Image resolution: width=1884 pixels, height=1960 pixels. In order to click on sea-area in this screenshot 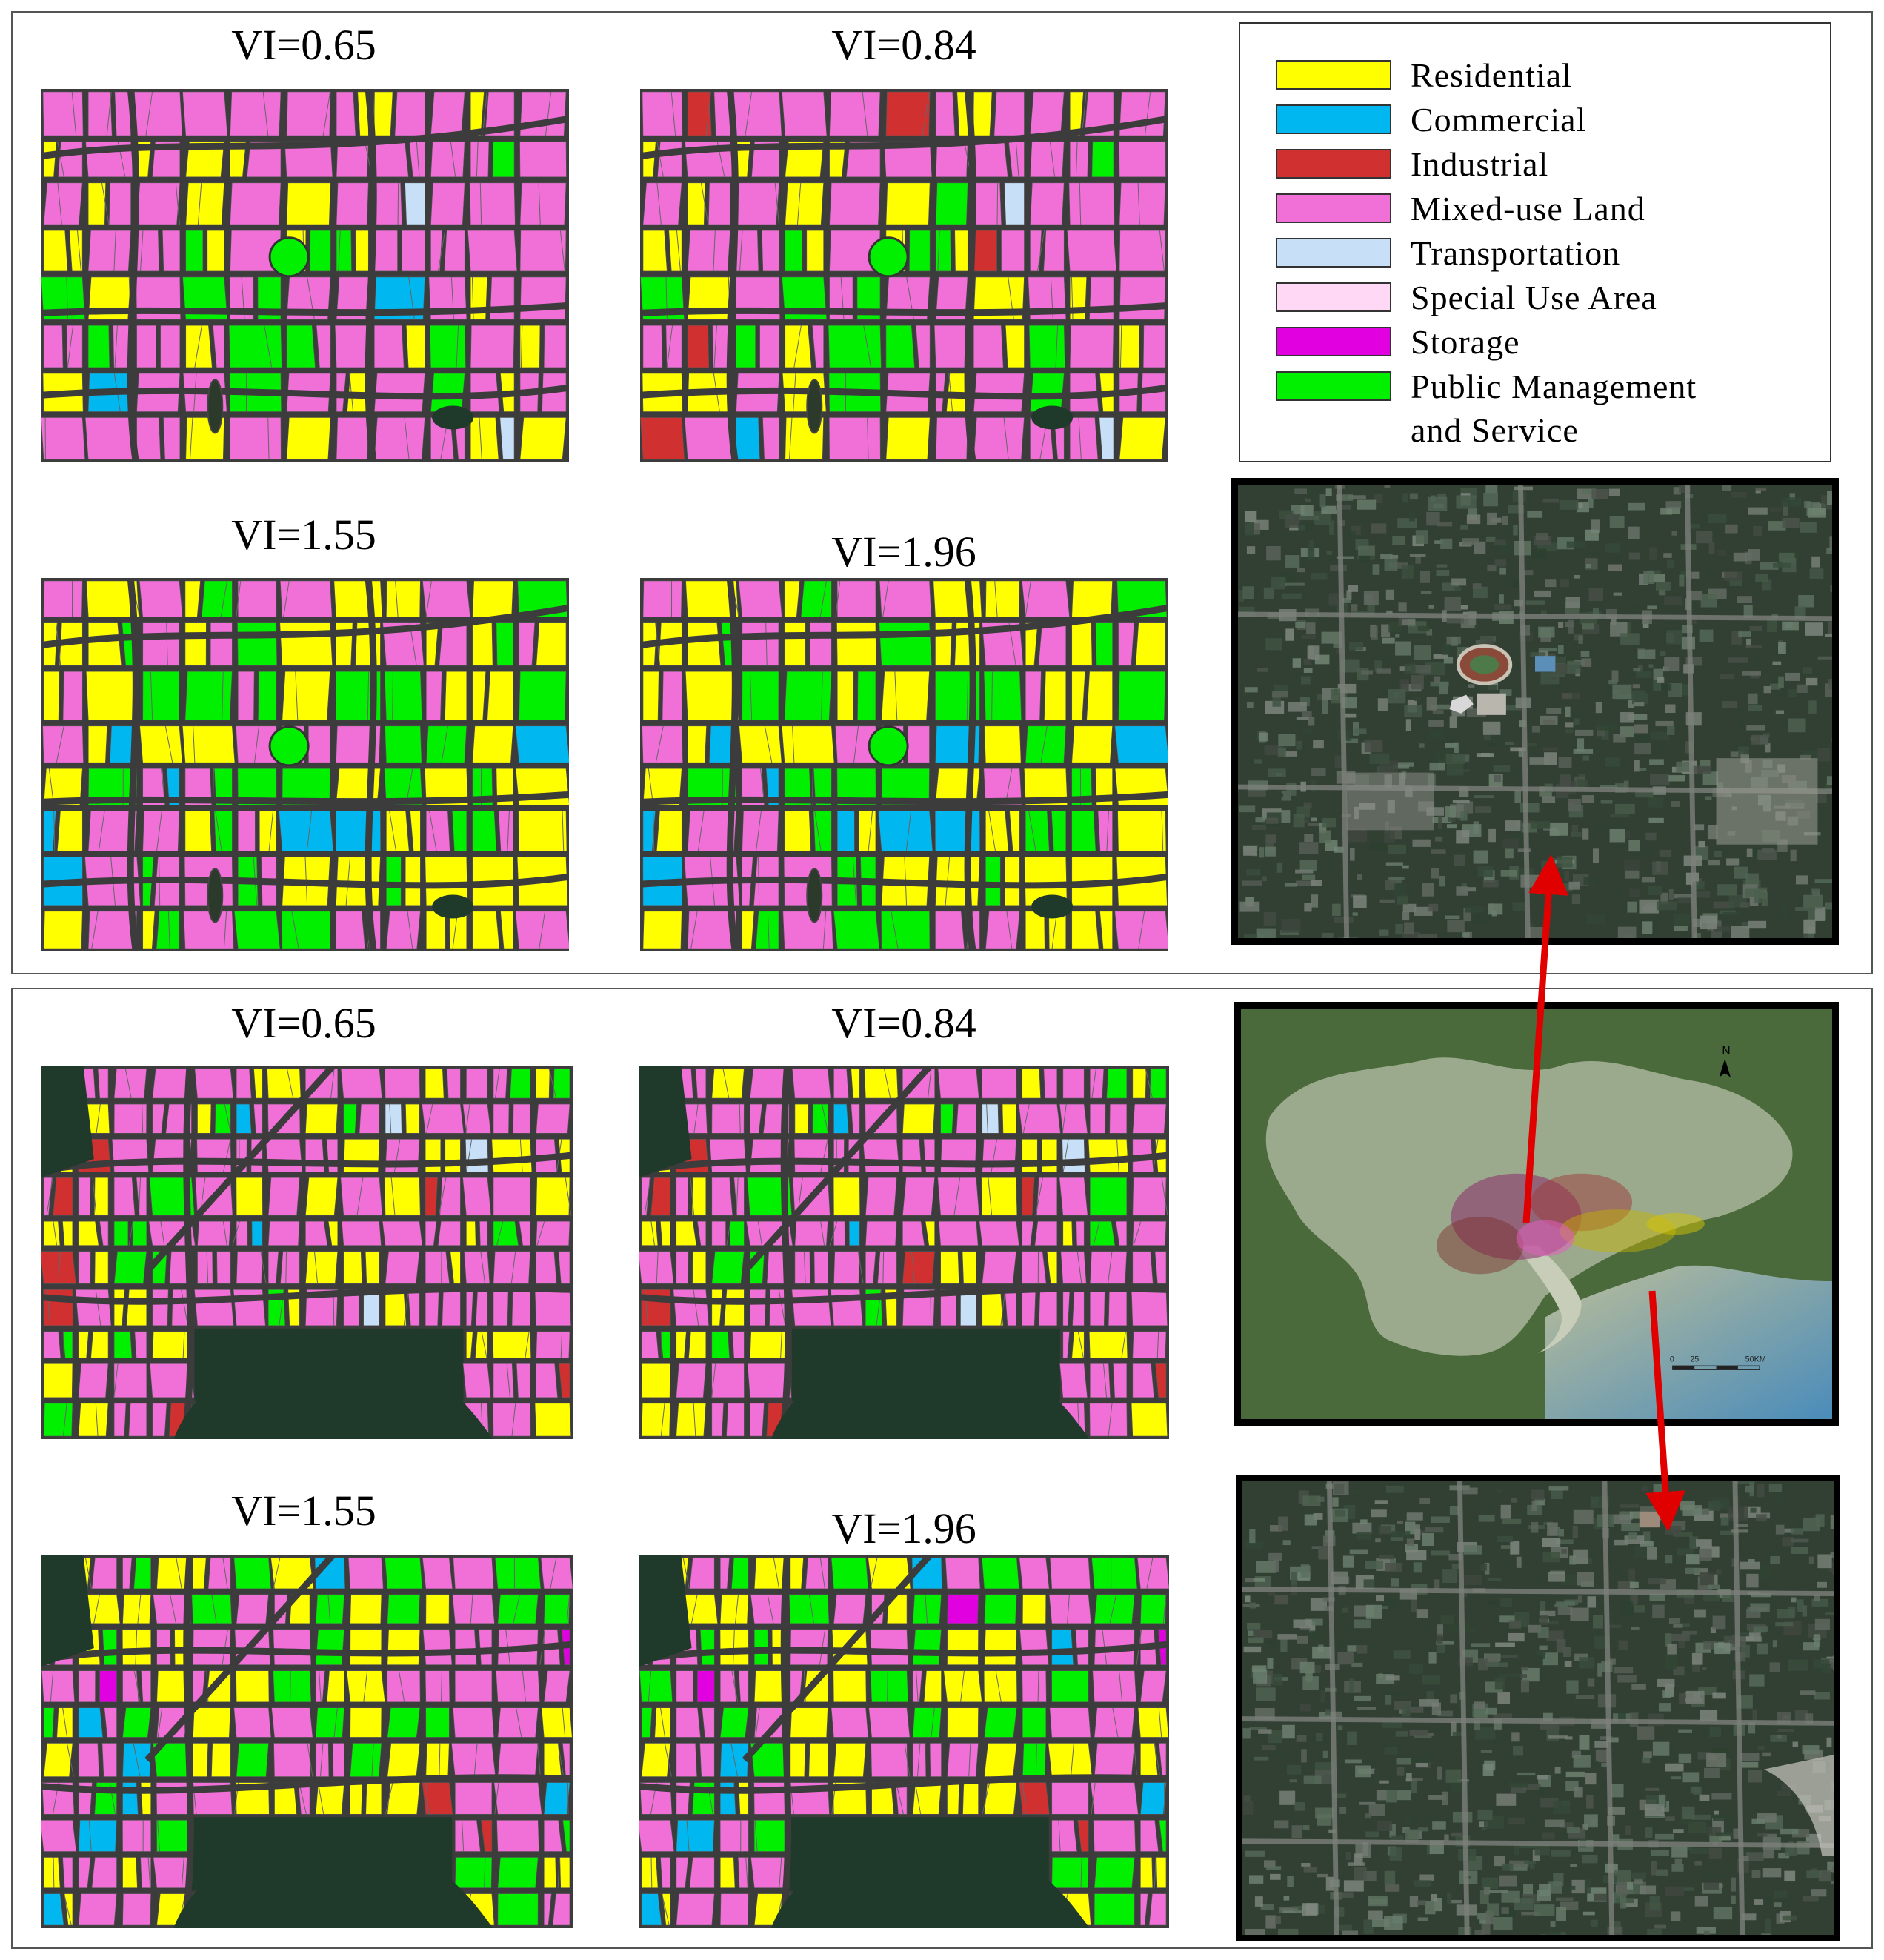, I will do `click(1689, 1342)`.